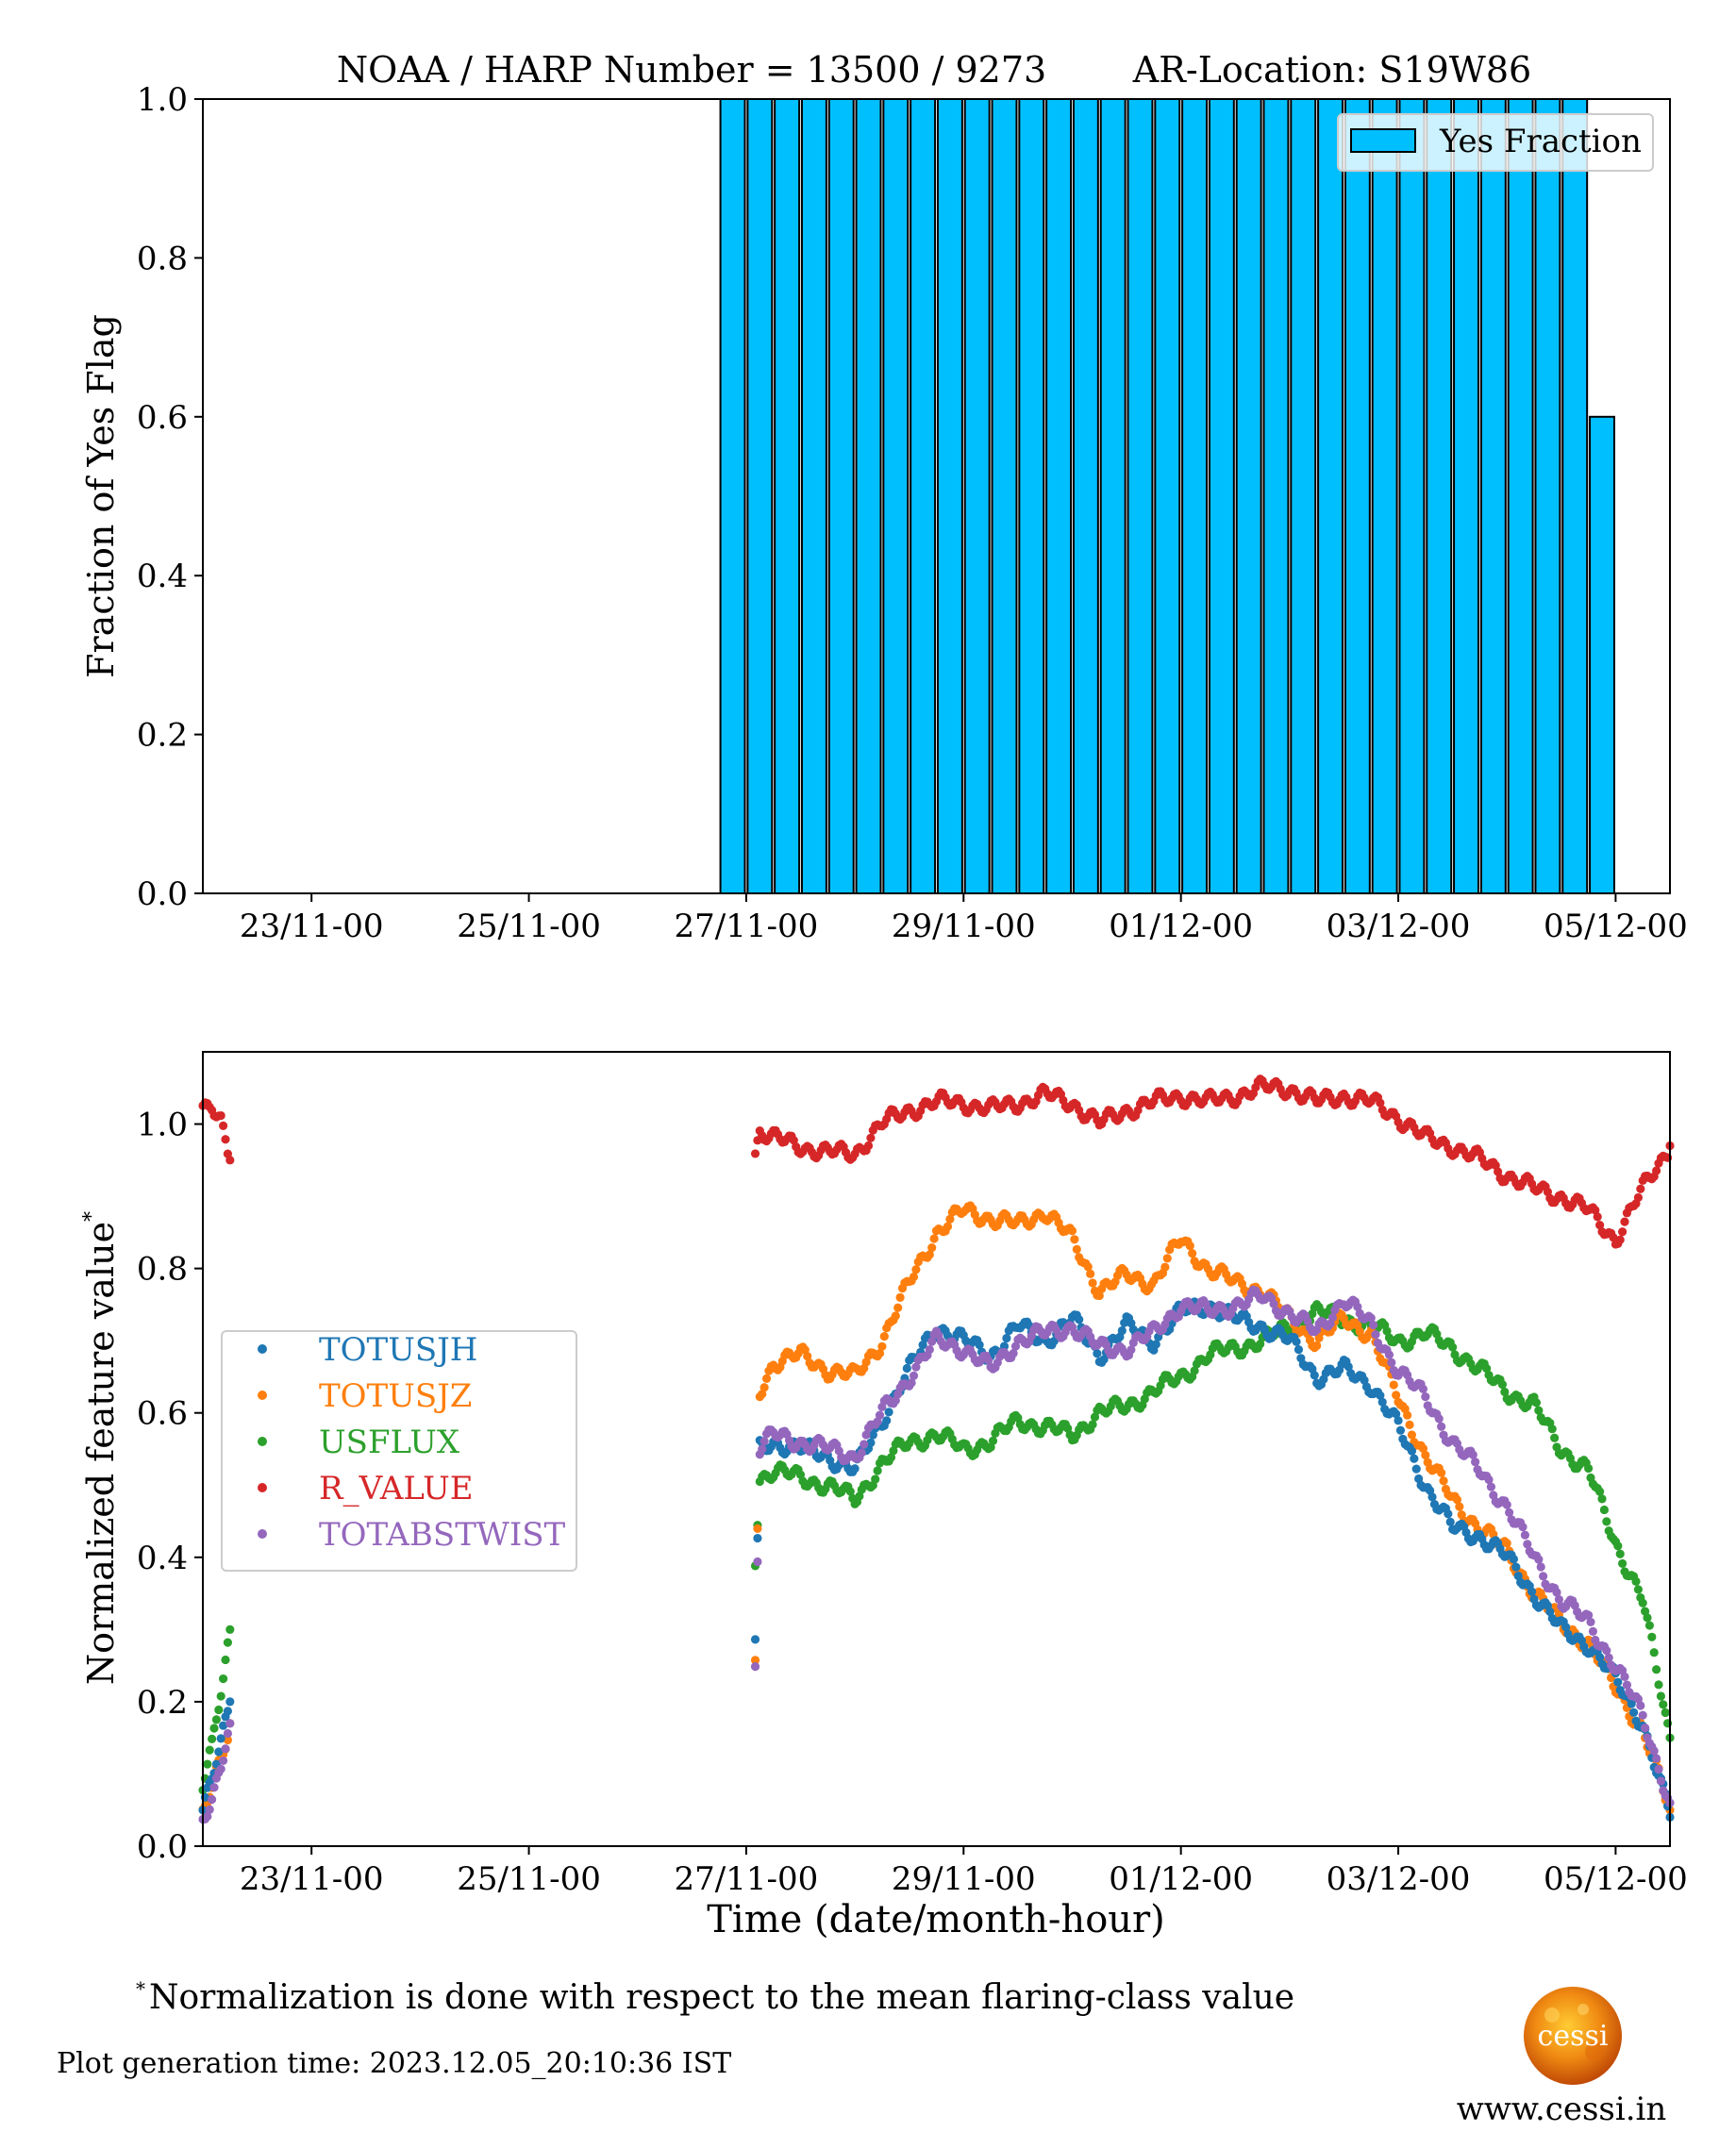  What do you see at coordinates (170, 1486) in the screenshot?
I see `y-axis-ticks: 0.0 0.2 0.4 0.6 0.8 1.0` at bounding box center [170, 1486].